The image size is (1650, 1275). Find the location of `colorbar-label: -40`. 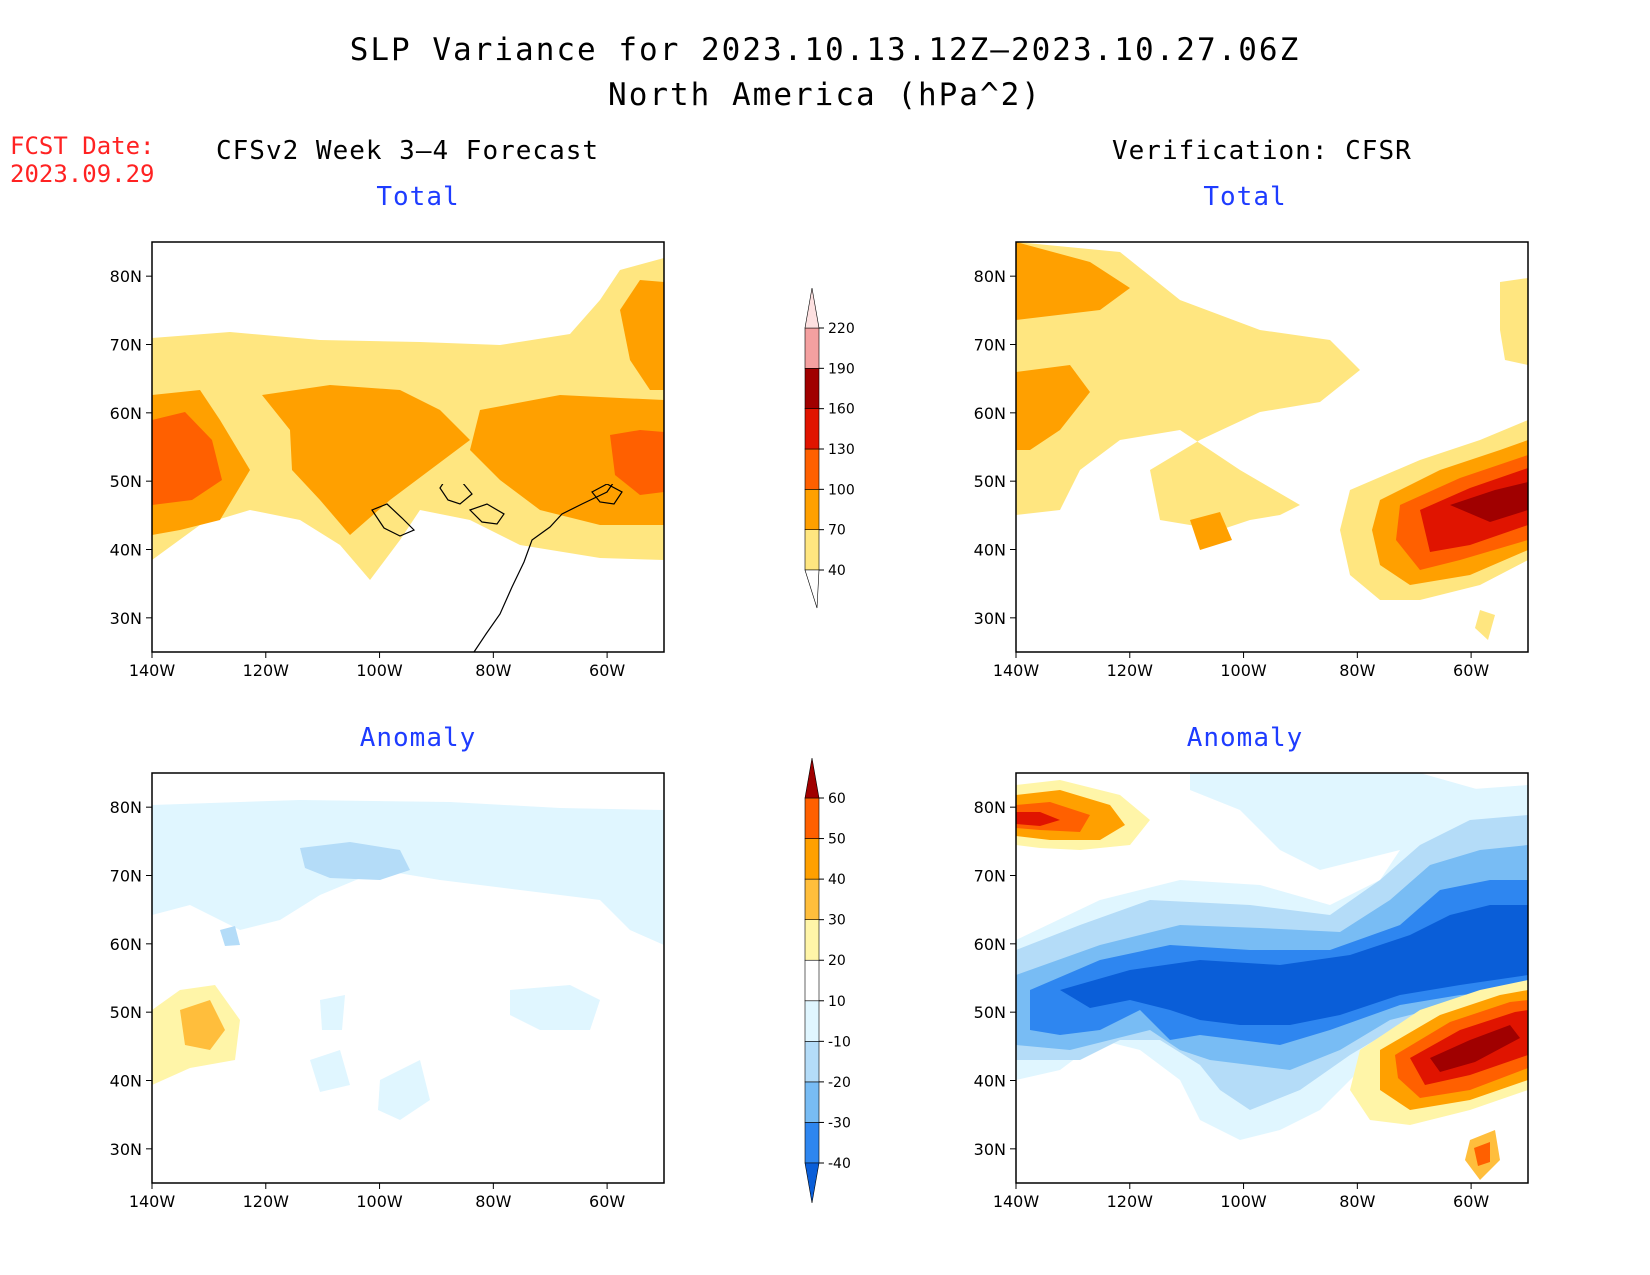

colorbar-label: -40 is located at coordinates (839, 1164).